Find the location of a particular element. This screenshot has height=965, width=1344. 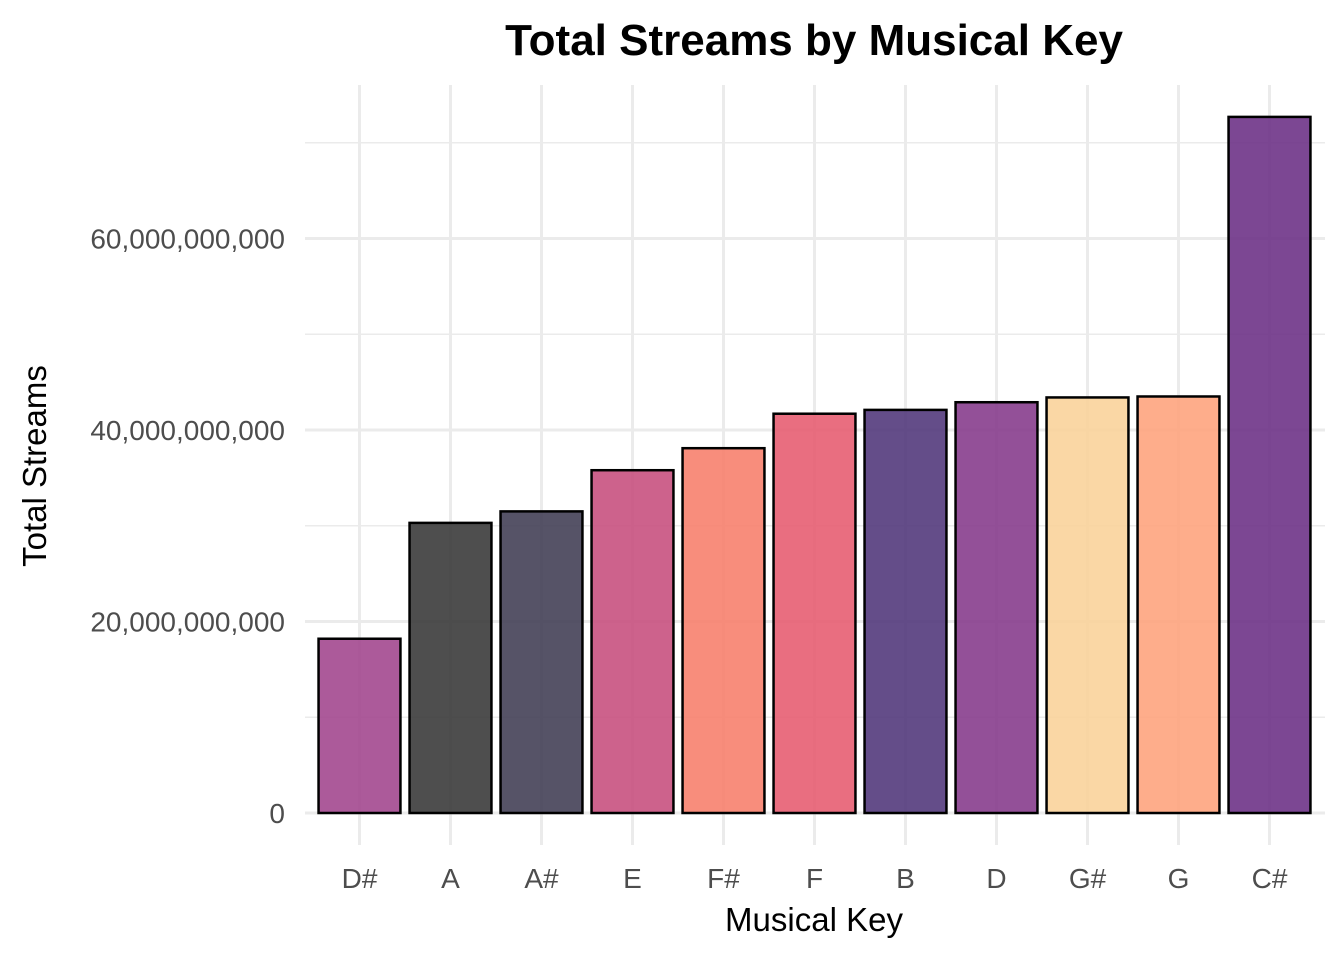

x-tick-label: G is located at coordinates (1179, 878).